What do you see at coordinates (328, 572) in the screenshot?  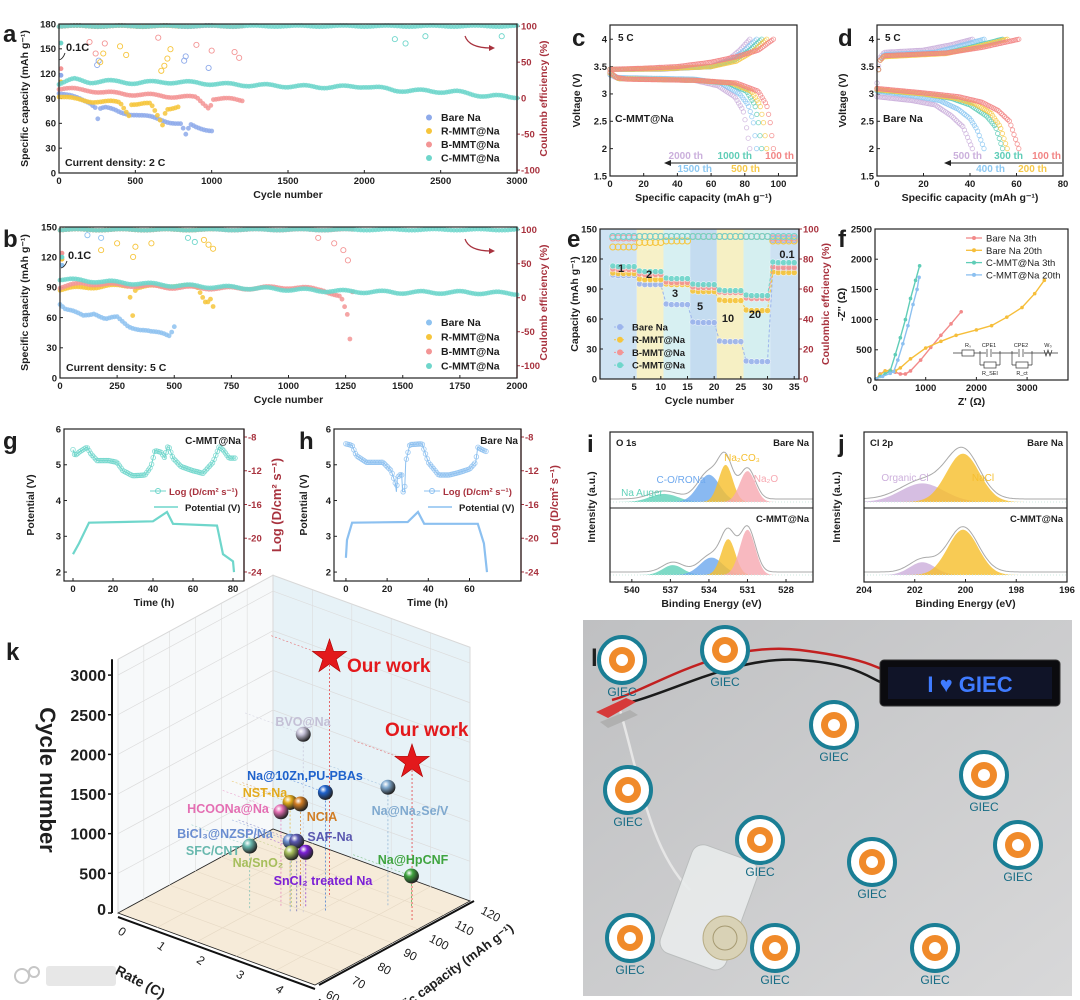 I see `y-tick-label: 2` at bounding box center [328, 572].